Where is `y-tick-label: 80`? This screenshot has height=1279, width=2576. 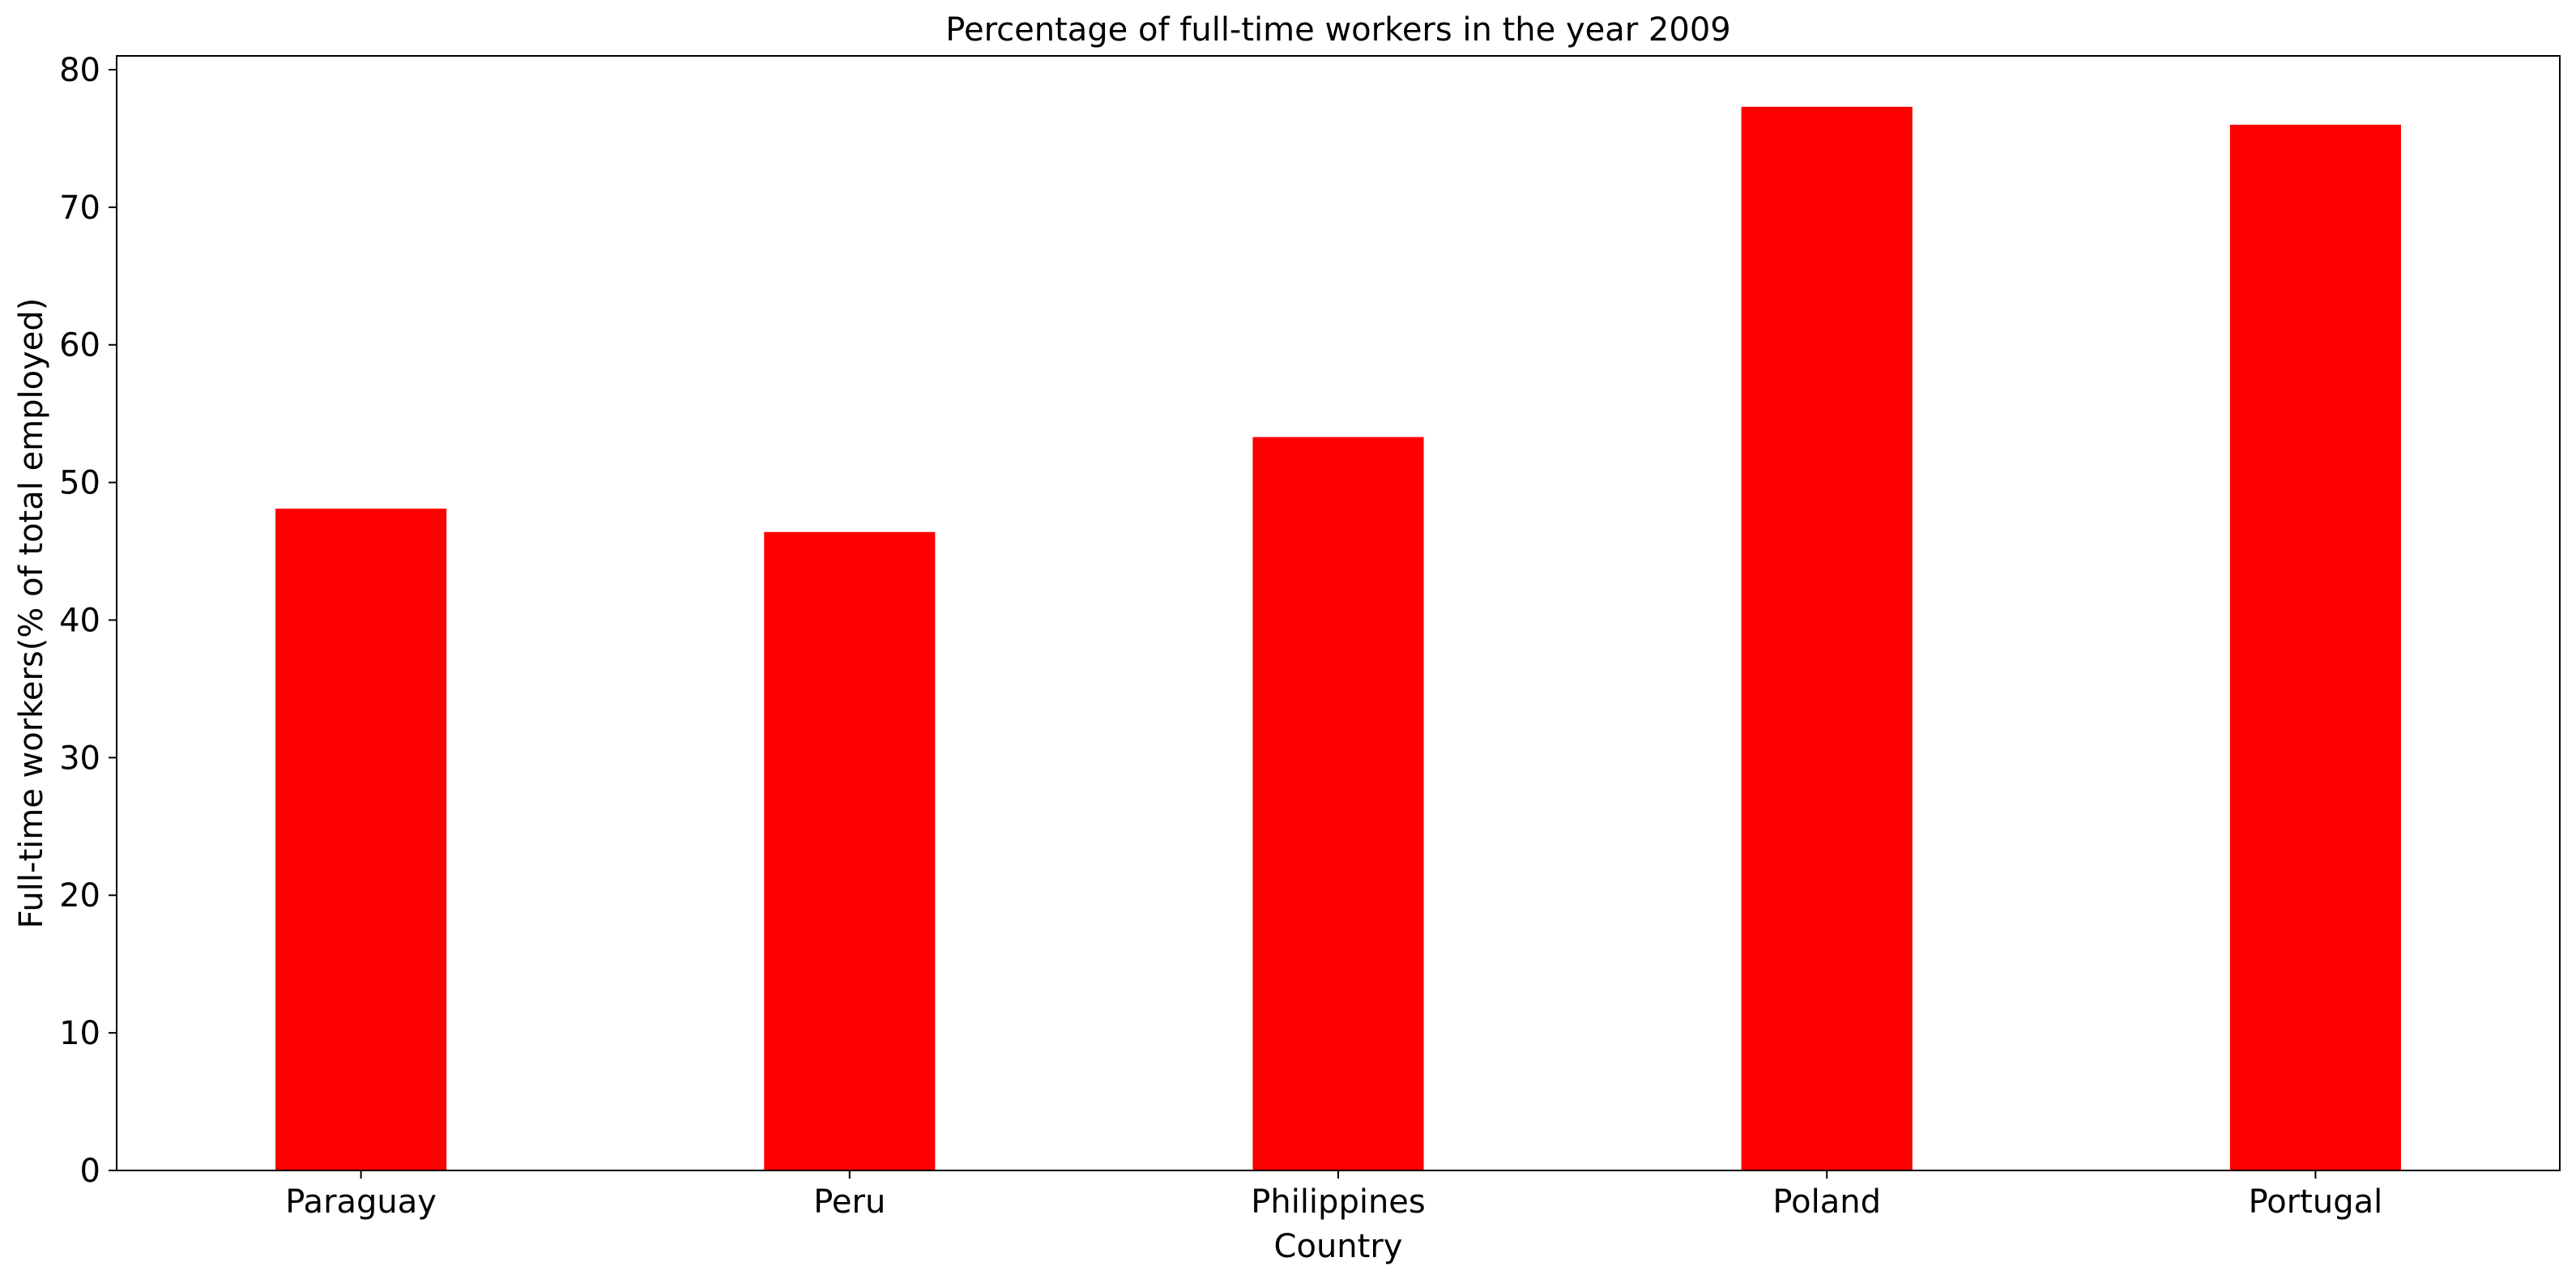
y-tick-label: 80 is located at coordinates (79, 70).